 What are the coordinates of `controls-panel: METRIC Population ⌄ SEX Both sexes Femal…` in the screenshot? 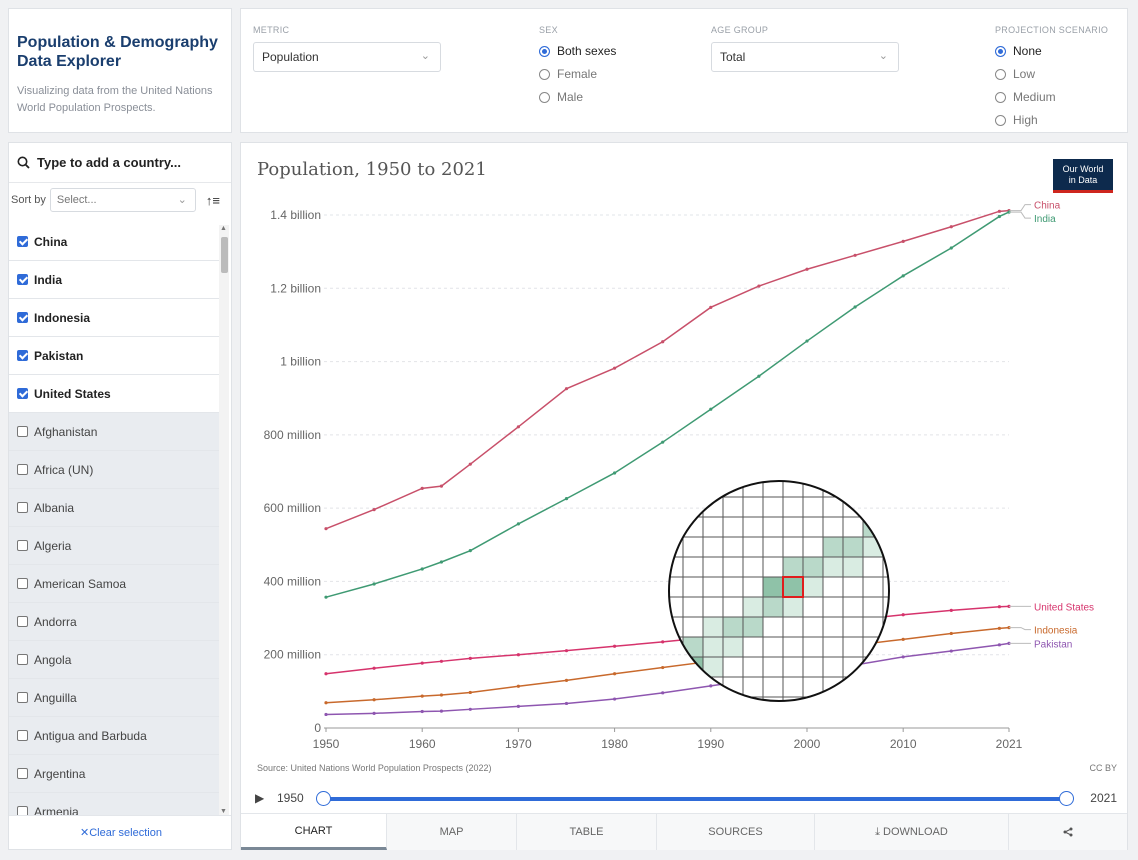 It's located at (684, 70).